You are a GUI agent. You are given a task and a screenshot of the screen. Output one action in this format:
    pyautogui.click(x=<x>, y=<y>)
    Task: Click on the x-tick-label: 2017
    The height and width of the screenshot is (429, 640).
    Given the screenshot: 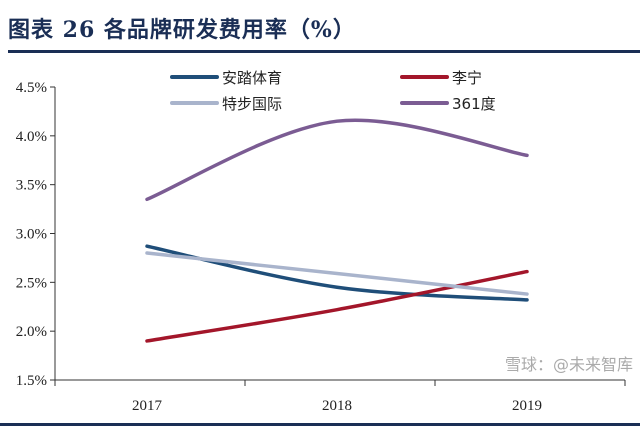 What is the action you would take?
    pyautogui.click(x=147, y=406)
    